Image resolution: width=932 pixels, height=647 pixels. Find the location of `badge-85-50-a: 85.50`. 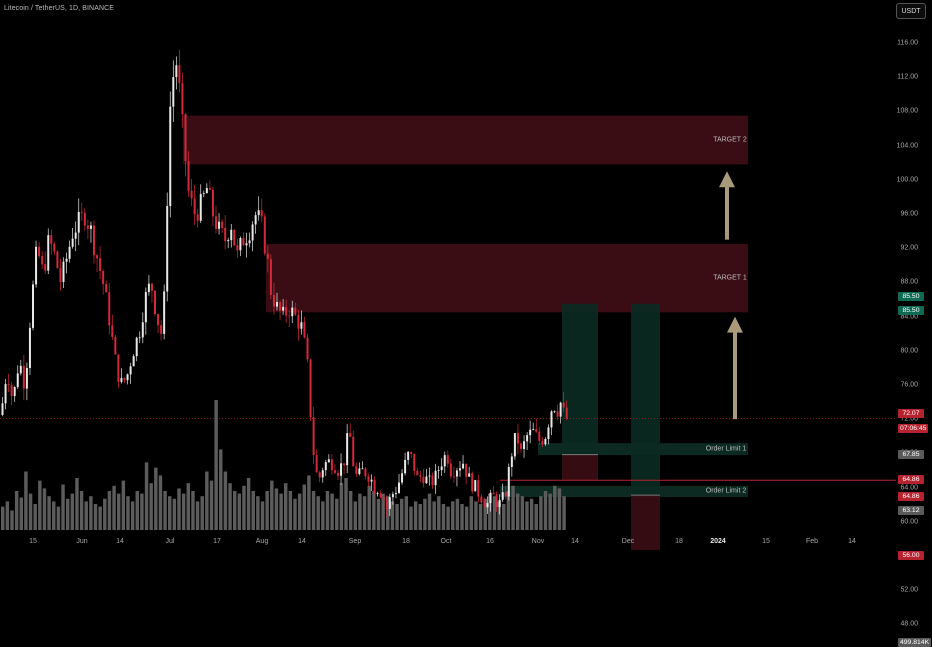

badge-85-50-a: 85.50 is located at coordinates (911, 296).